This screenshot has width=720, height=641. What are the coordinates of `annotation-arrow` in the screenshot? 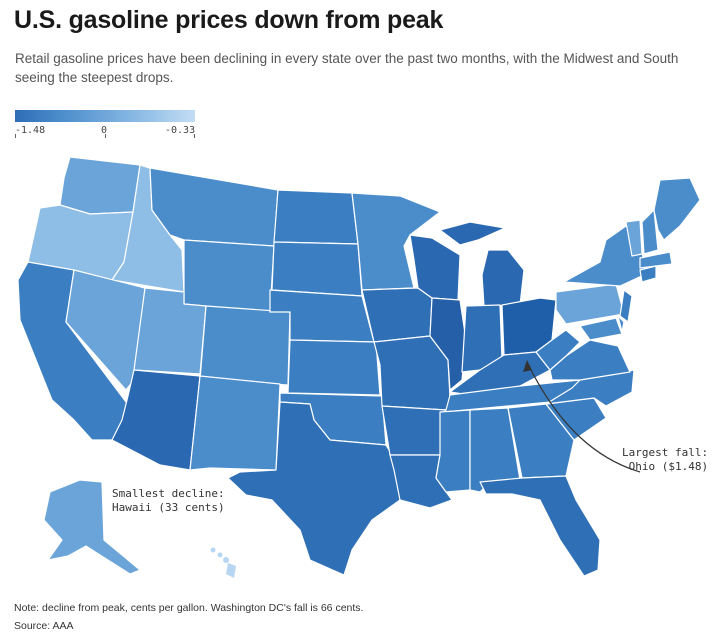 It's located at (583, 417).